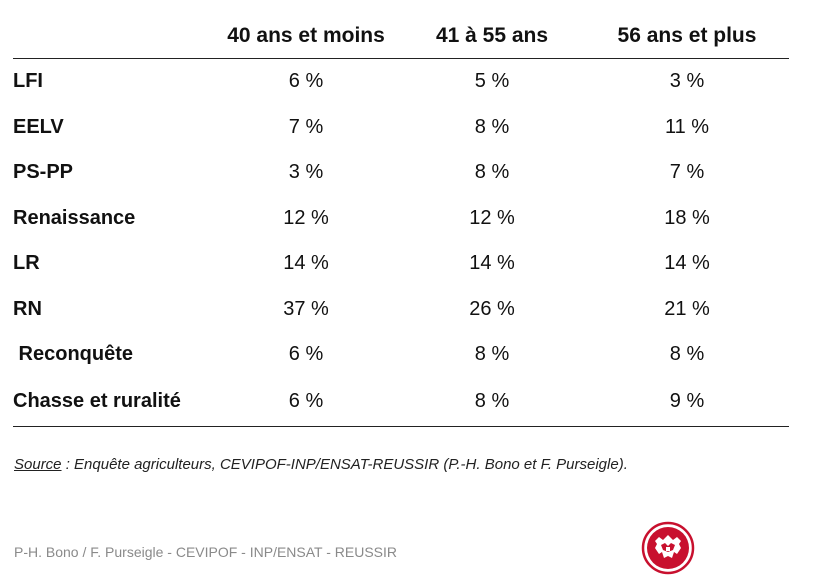  Describe the element at coordinates (401, 82) in the screenshot. I see `table-row: LFI 6 % 5 % 3 %` at that location.